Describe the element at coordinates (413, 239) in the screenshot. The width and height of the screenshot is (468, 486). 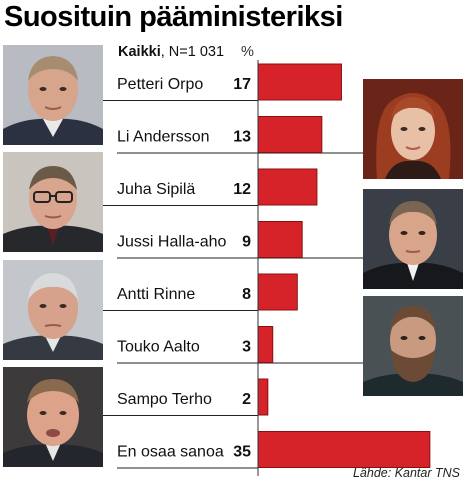
I see `portrait-photo-halla-aho` at that location.